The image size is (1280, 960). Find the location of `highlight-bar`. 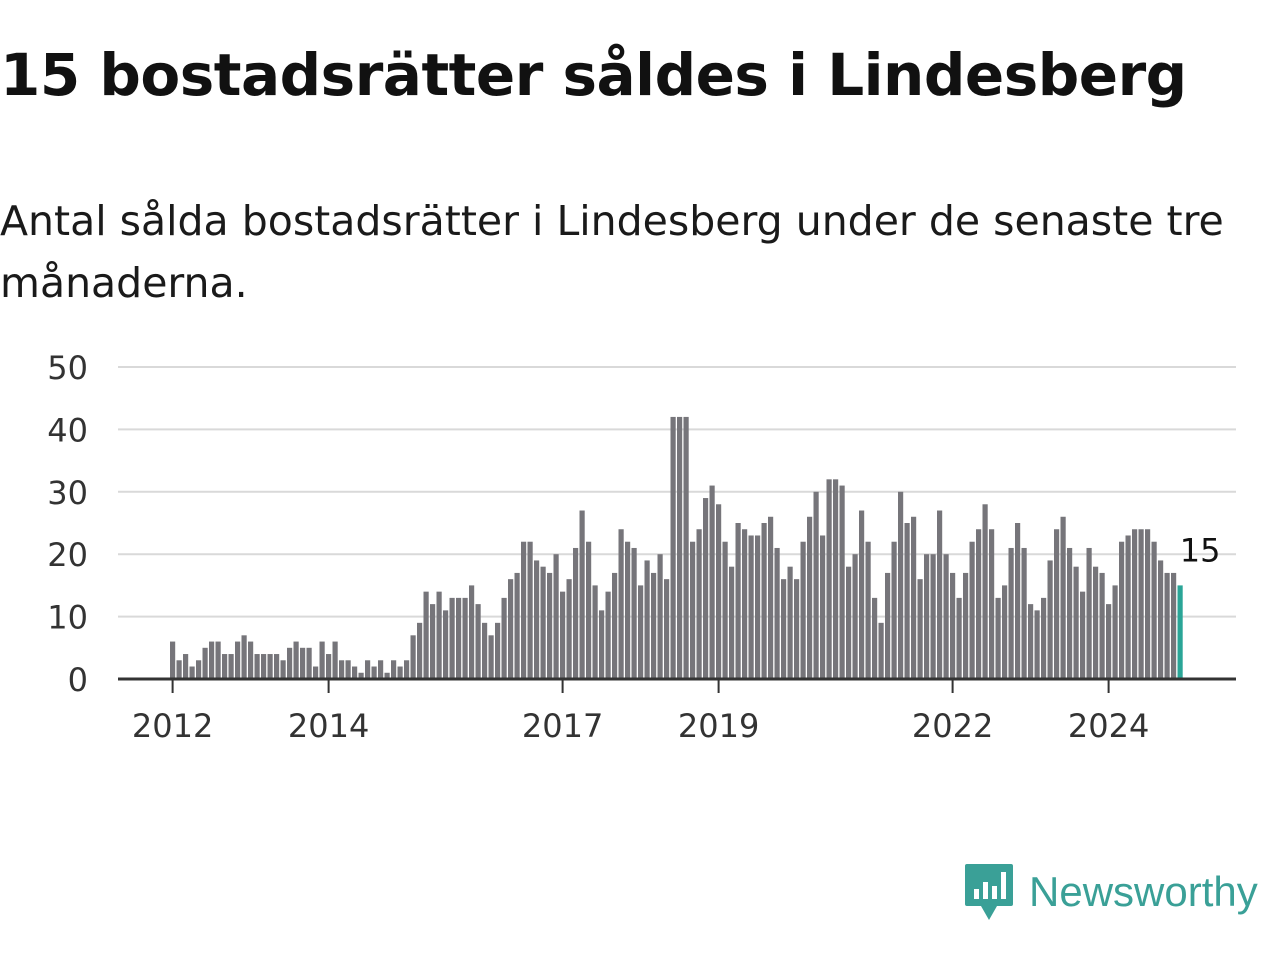

highlight-bar is located at coordinates (1180, 632).